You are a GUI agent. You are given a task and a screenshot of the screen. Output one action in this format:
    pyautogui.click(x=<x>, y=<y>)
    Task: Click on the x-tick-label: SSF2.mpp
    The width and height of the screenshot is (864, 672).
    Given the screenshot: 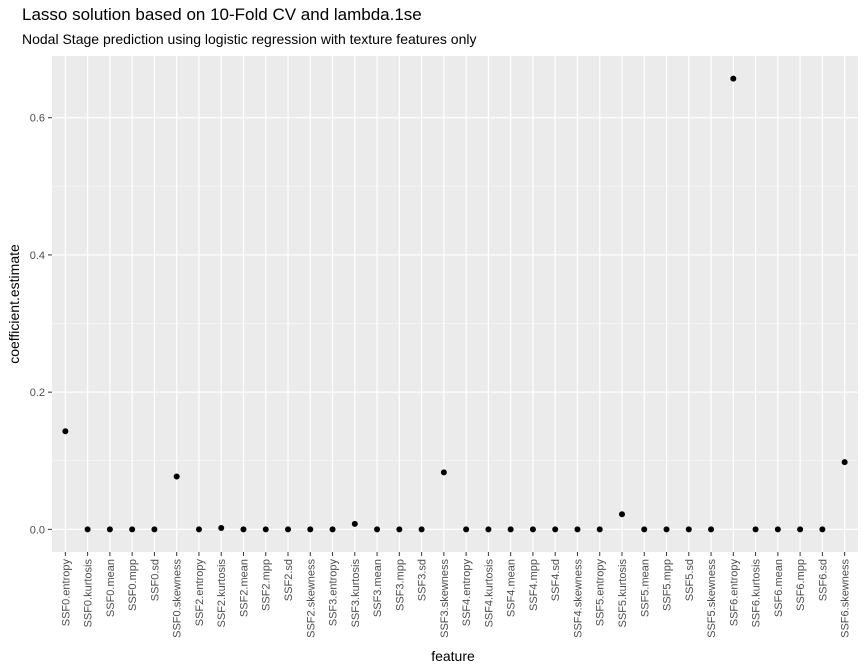 What is the action you would take?
    pyautogui.click(x=267, y=585)
    